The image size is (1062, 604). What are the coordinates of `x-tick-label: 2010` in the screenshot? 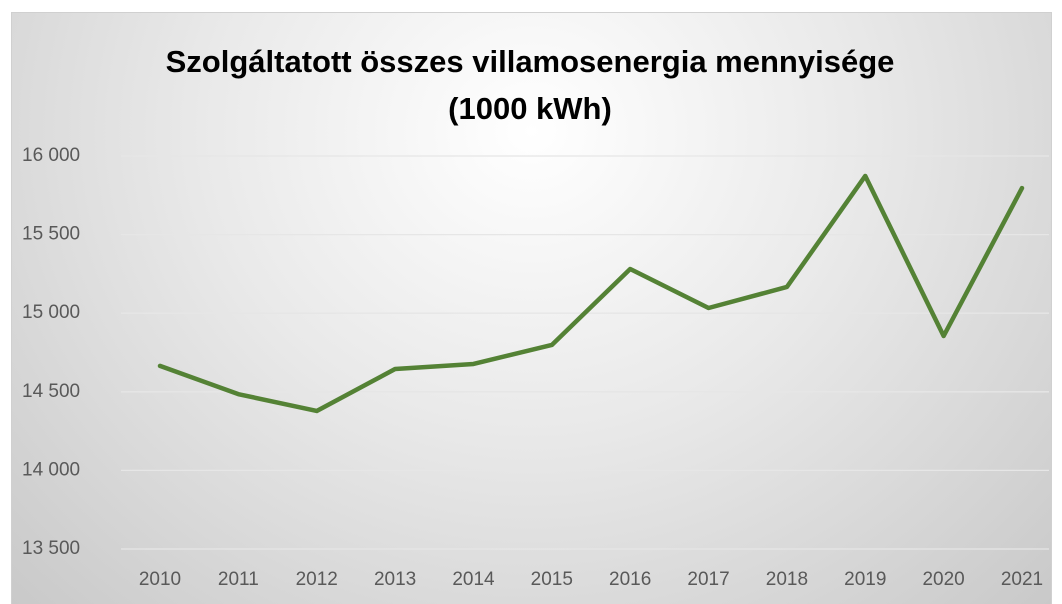 It's located at (160, 579).